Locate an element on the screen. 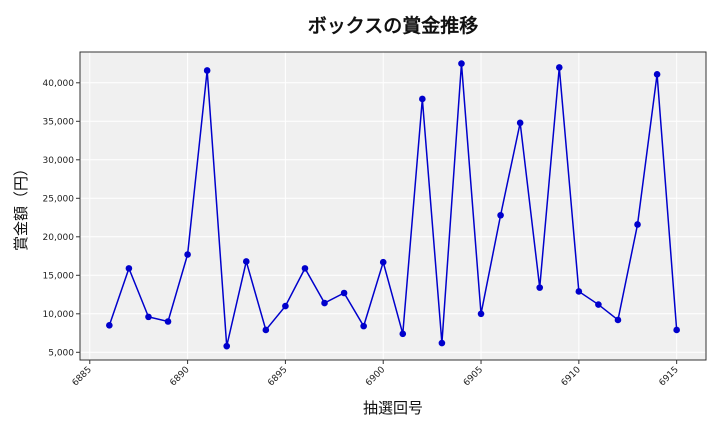  x-tick-label: 6905 is located at coordinates (473, 376).